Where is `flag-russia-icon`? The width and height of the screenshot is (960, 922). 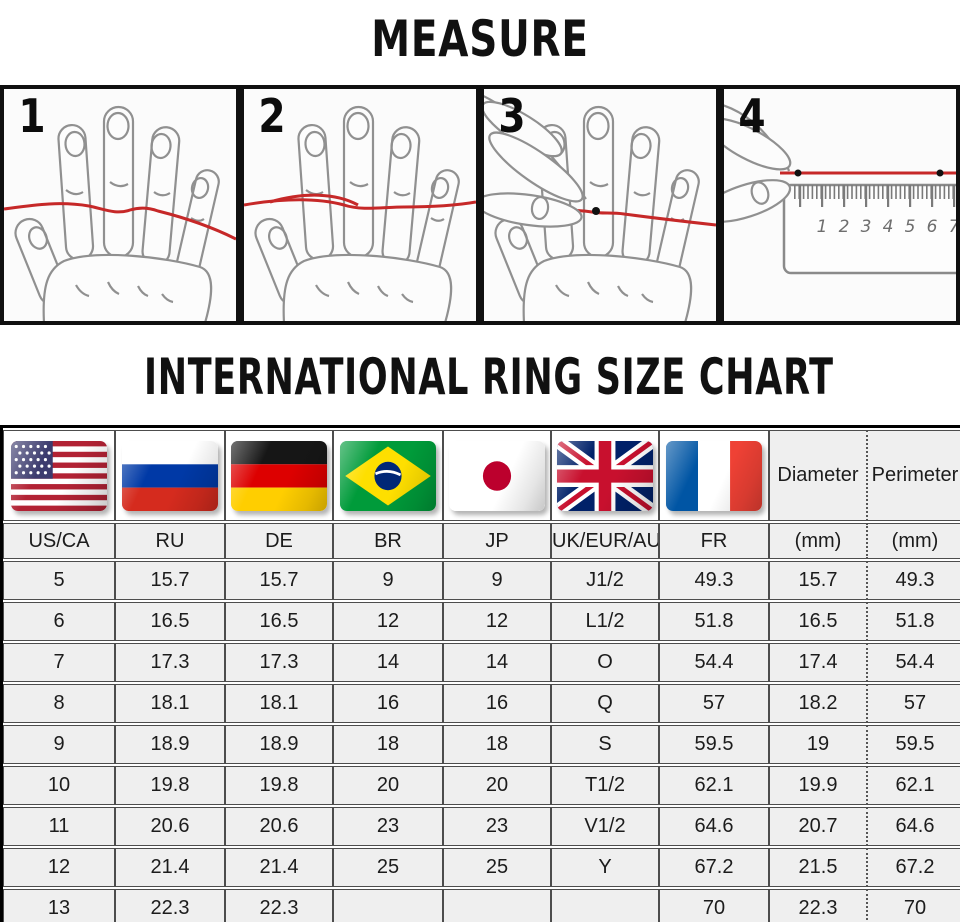
flag-russia-icon is located at coordinates (170, 475).